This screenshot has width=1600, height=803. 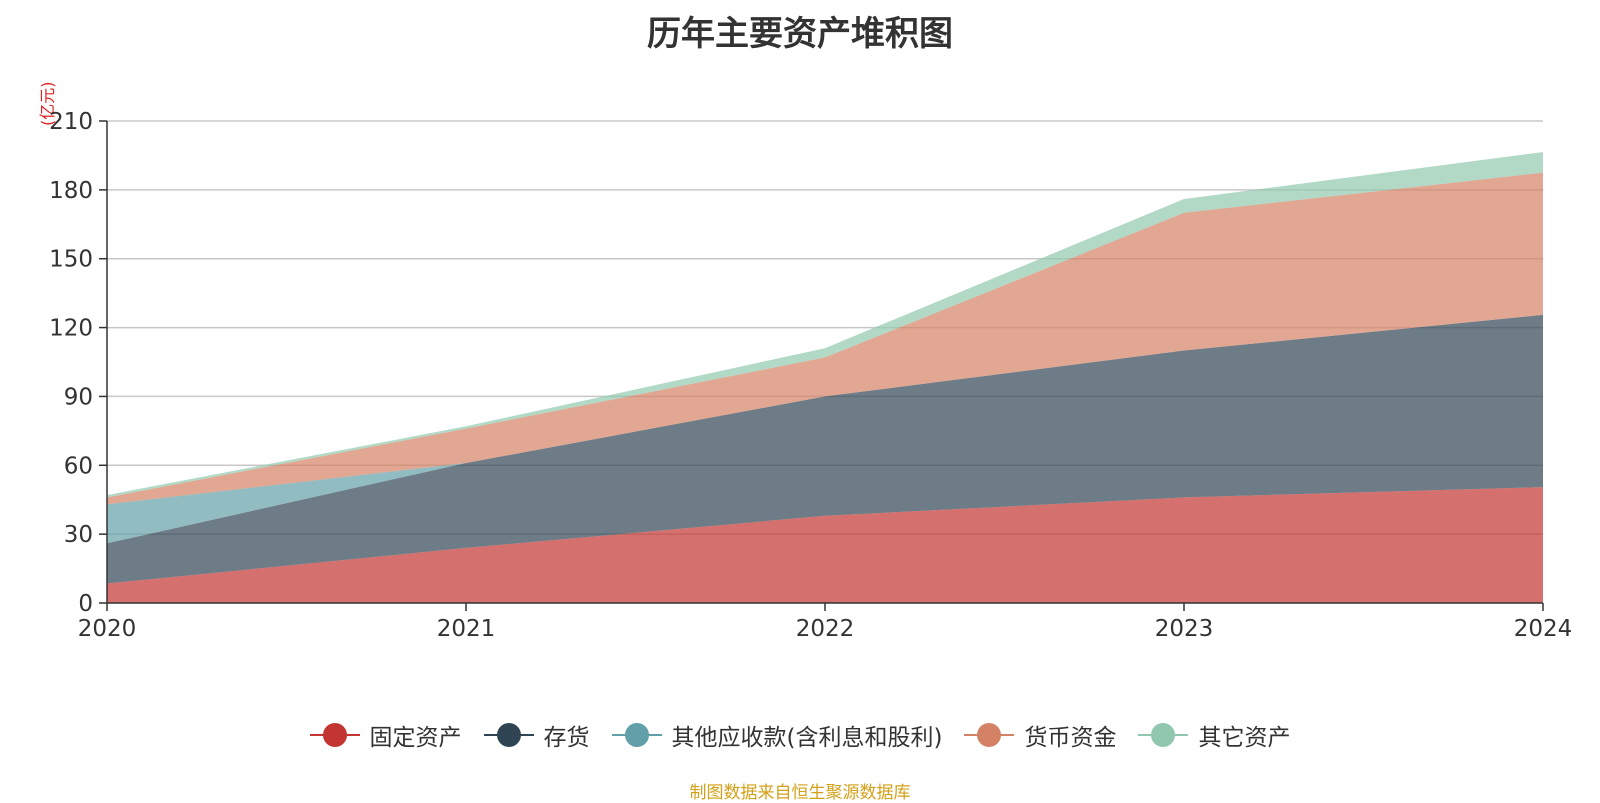 What do you see at coordinates (78, 535) in the screenshot?
I see `y-tick-label: 30` at bounding box center [78, 535].